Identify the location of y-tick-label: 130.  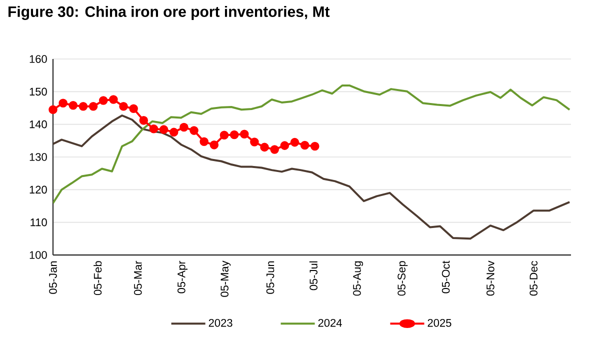
(38, 157).